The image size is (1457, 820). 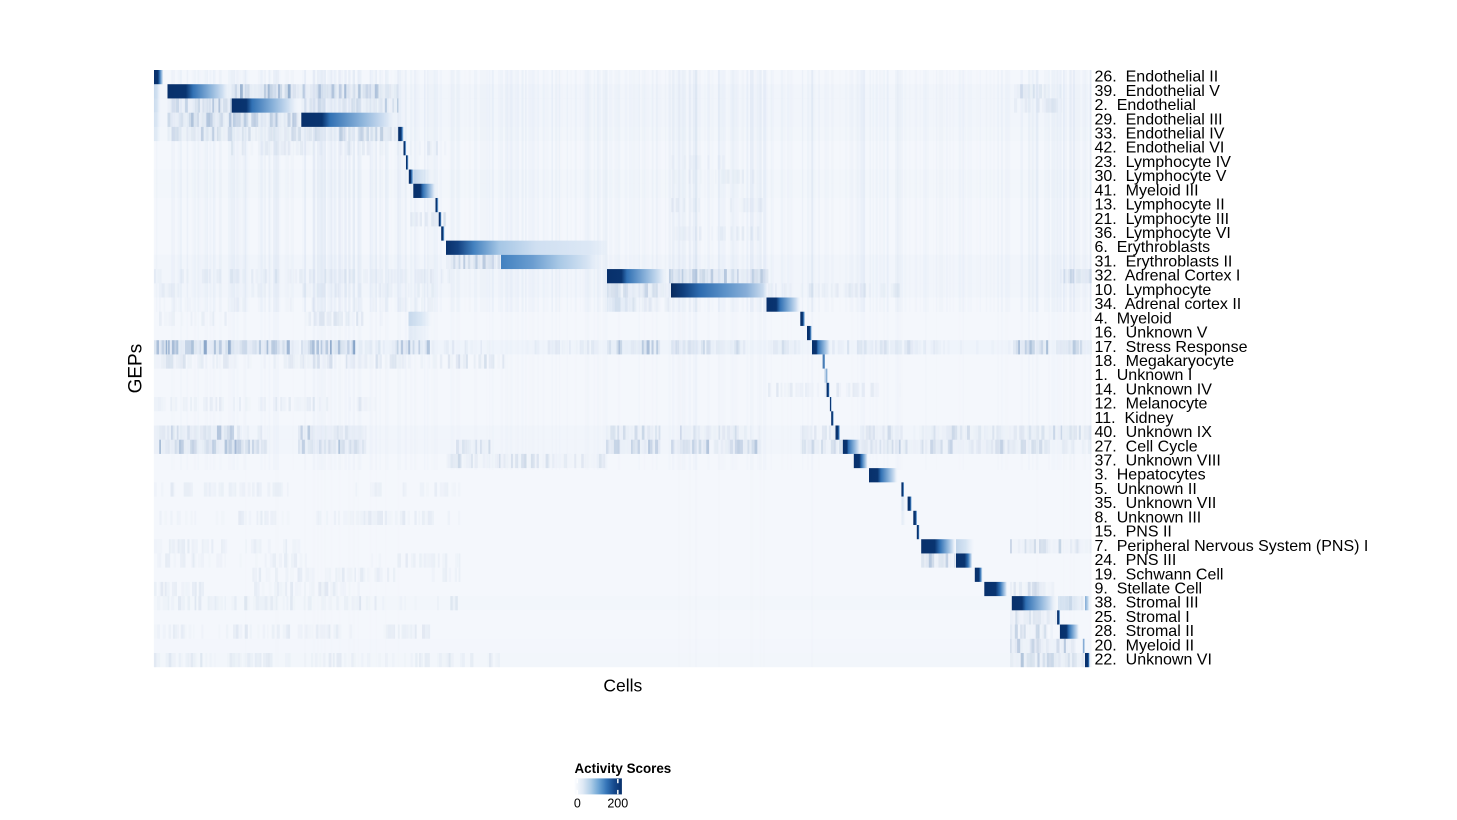 What do you see at coordinates (617, 804) in the screenshot?
I see `svg-text: 200` at bounding box center [617, 804].